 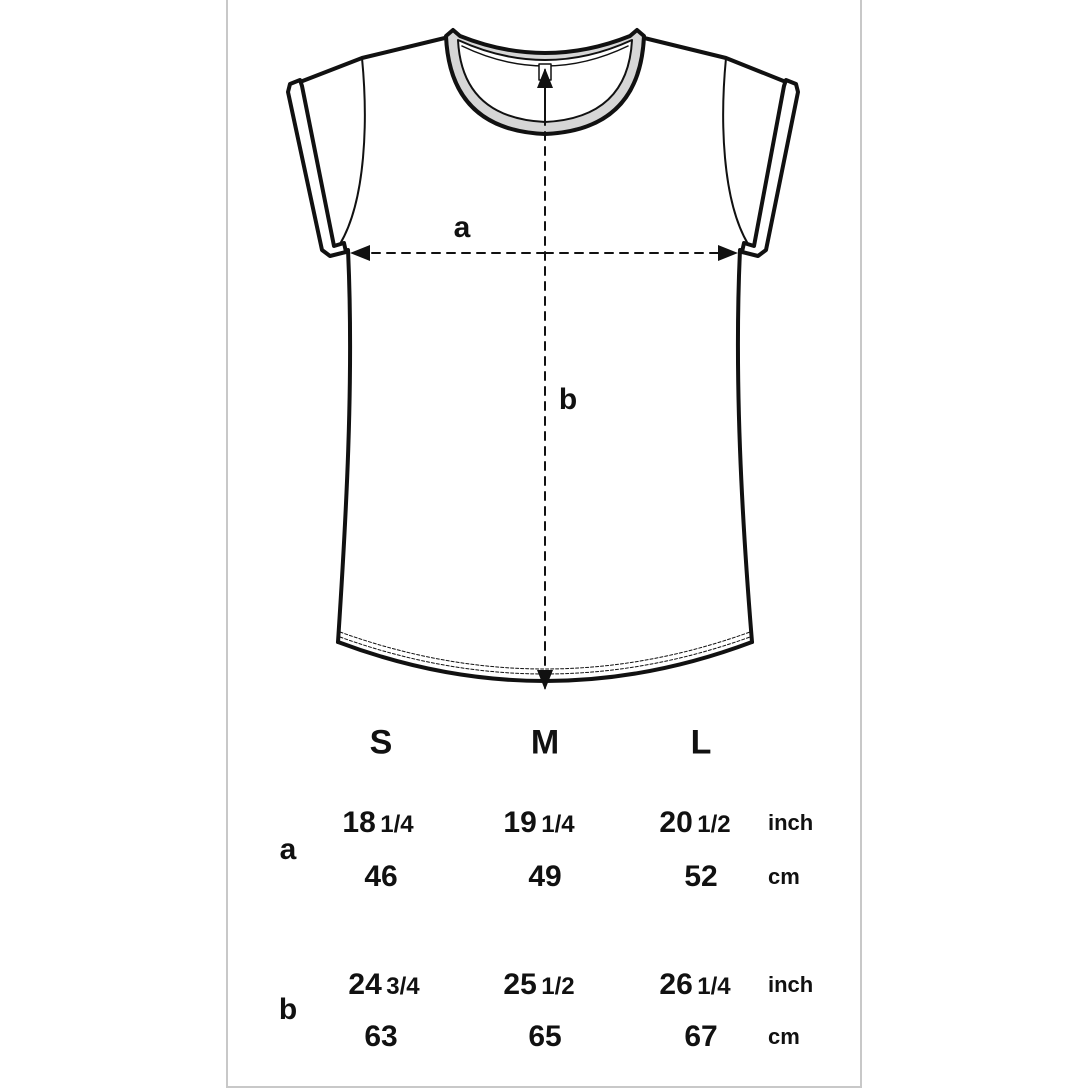 I want to click on cell-a-s-cm: 46, so click(x=381, y=876).